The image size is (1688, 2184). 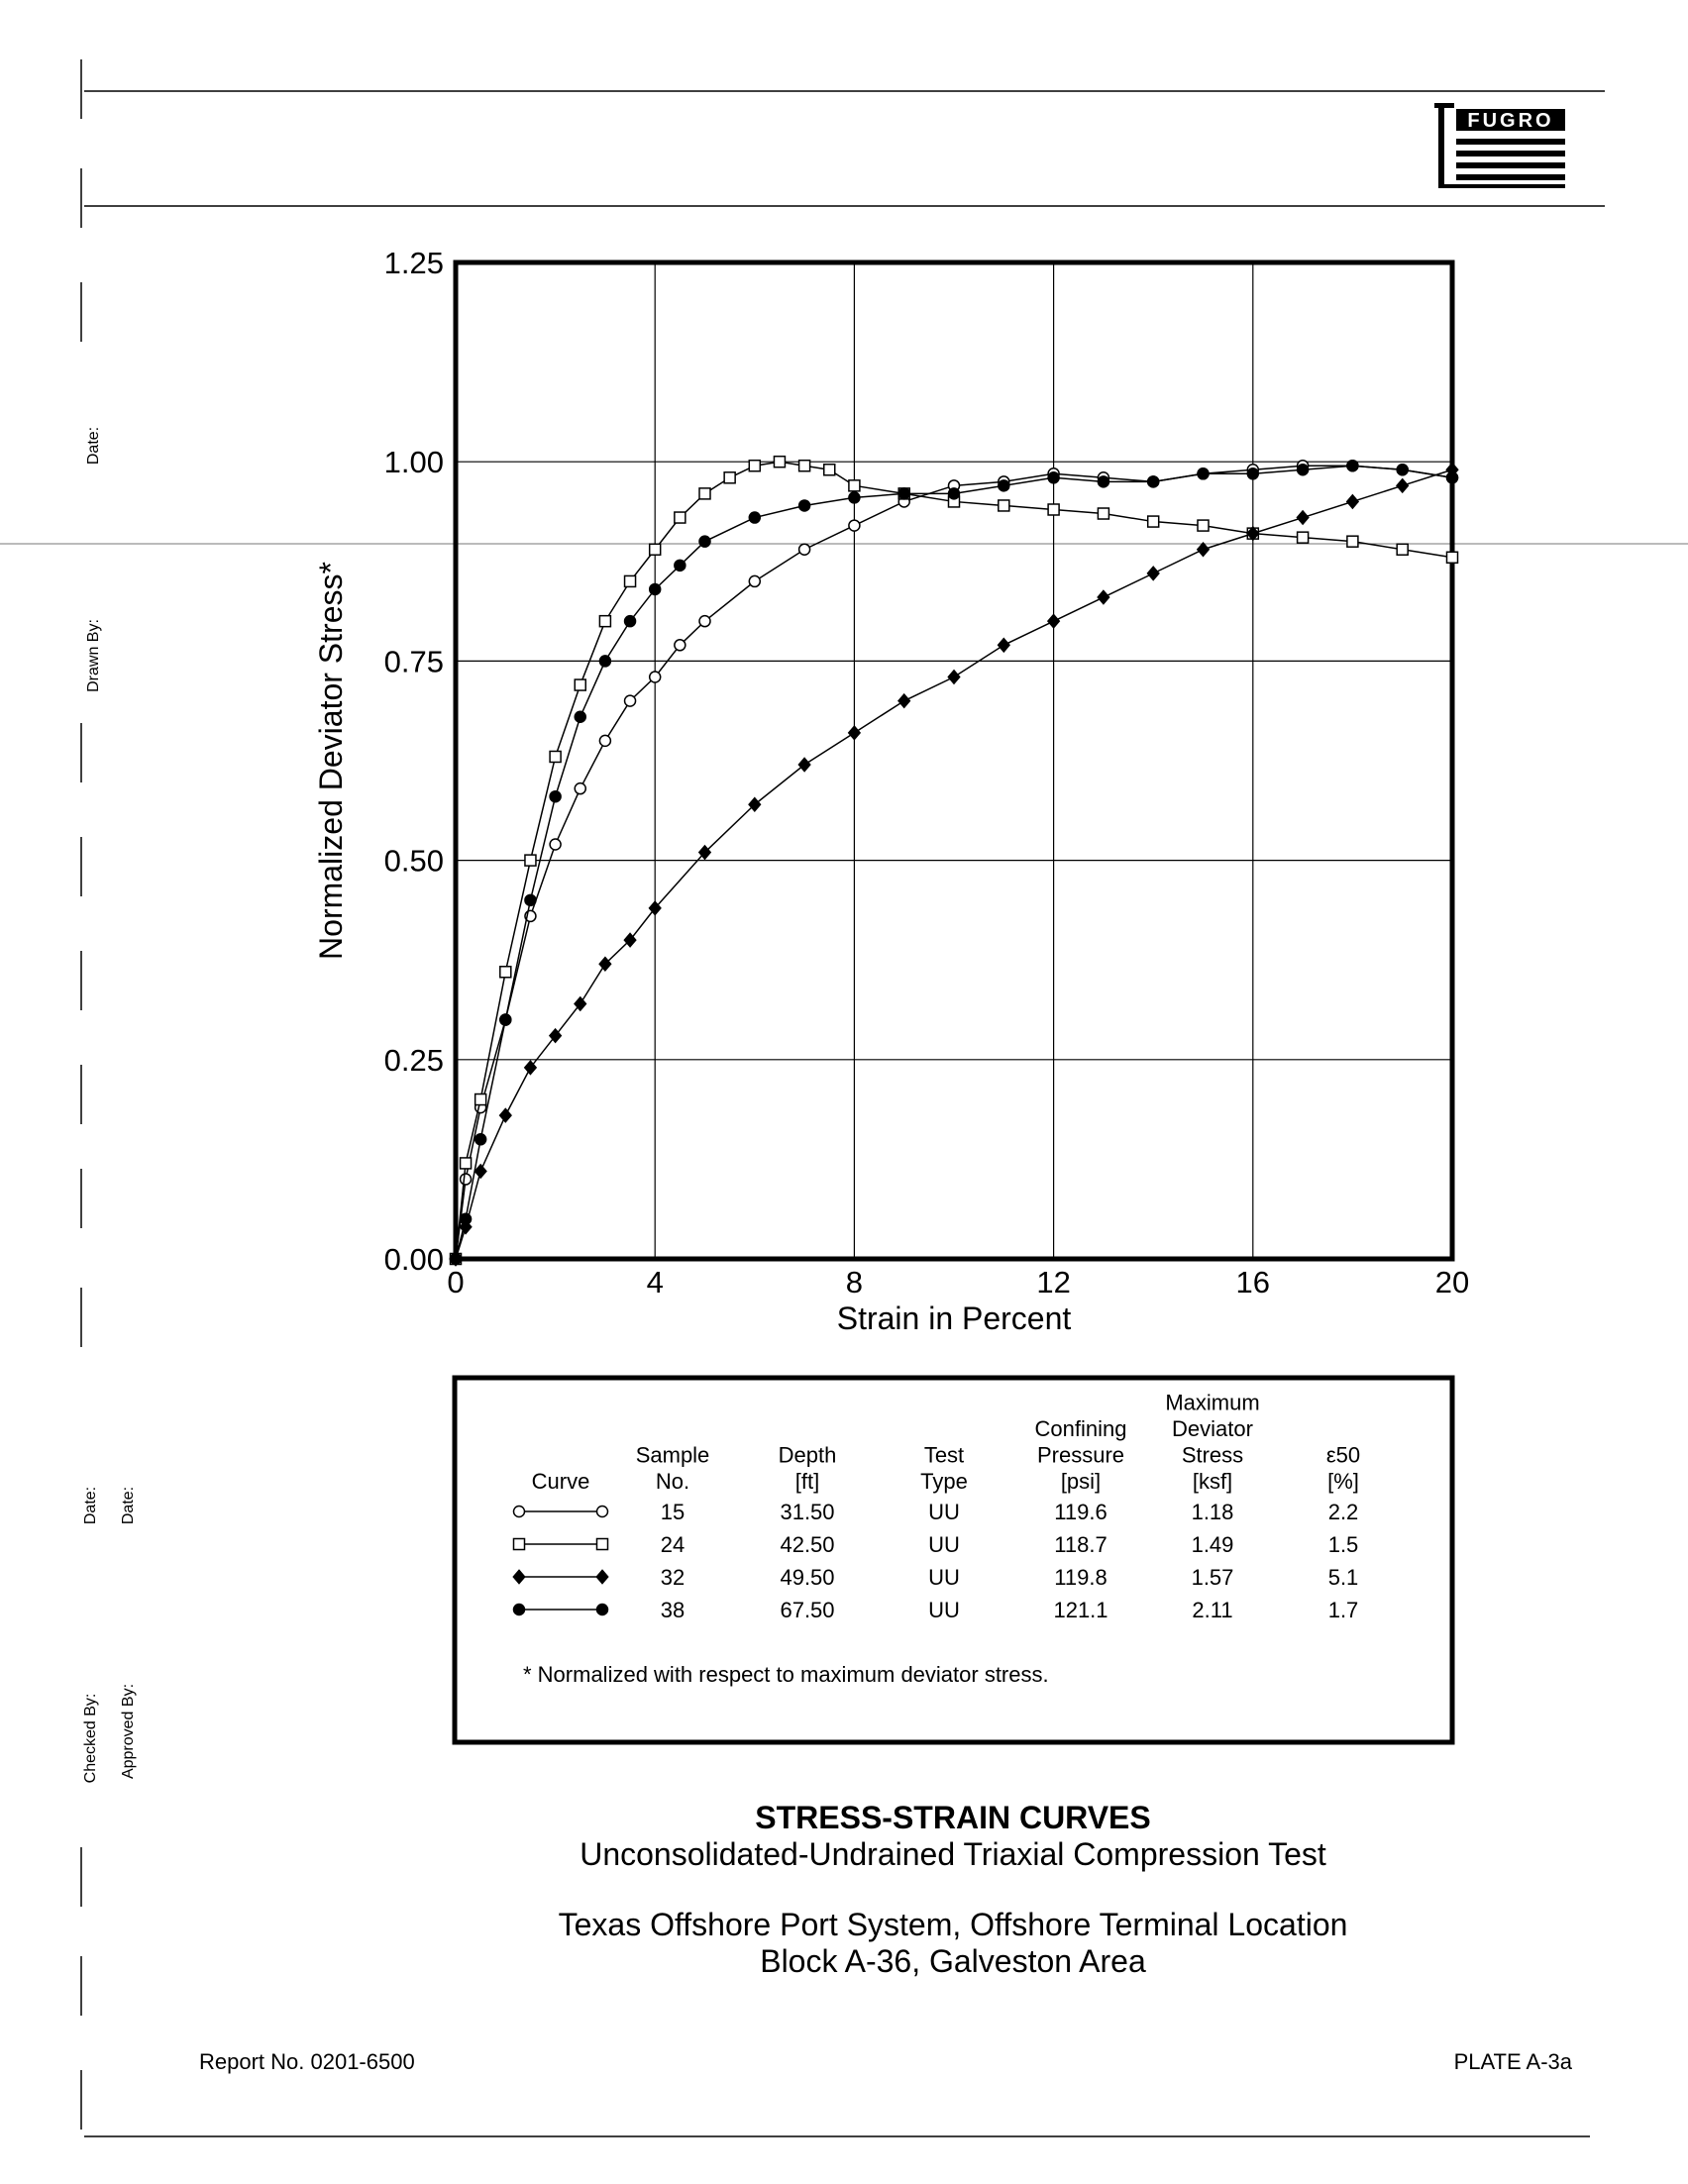 What do you see at coordinates (673, 1577) in the screenshot?
I see `table-cell: 32` at bounding box center [673, 1577].